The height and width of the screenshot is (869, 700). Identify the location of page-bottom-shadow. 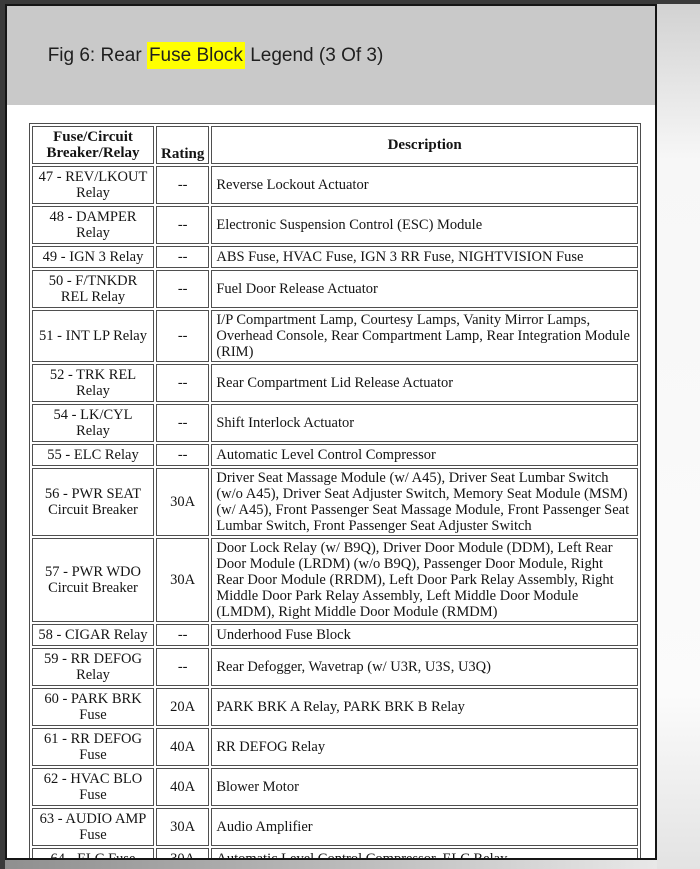
(331, 864).